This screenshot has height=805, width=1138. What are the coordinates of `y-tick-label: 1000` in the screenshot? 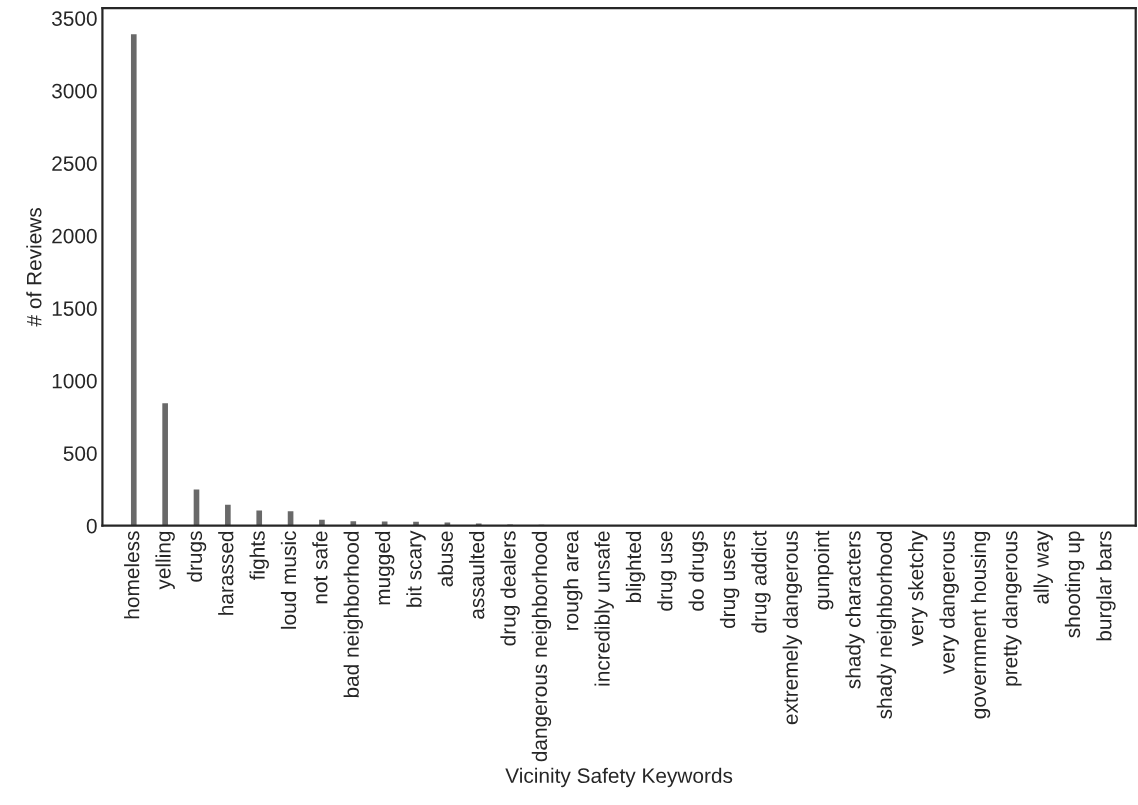 It's located at (74, 381).